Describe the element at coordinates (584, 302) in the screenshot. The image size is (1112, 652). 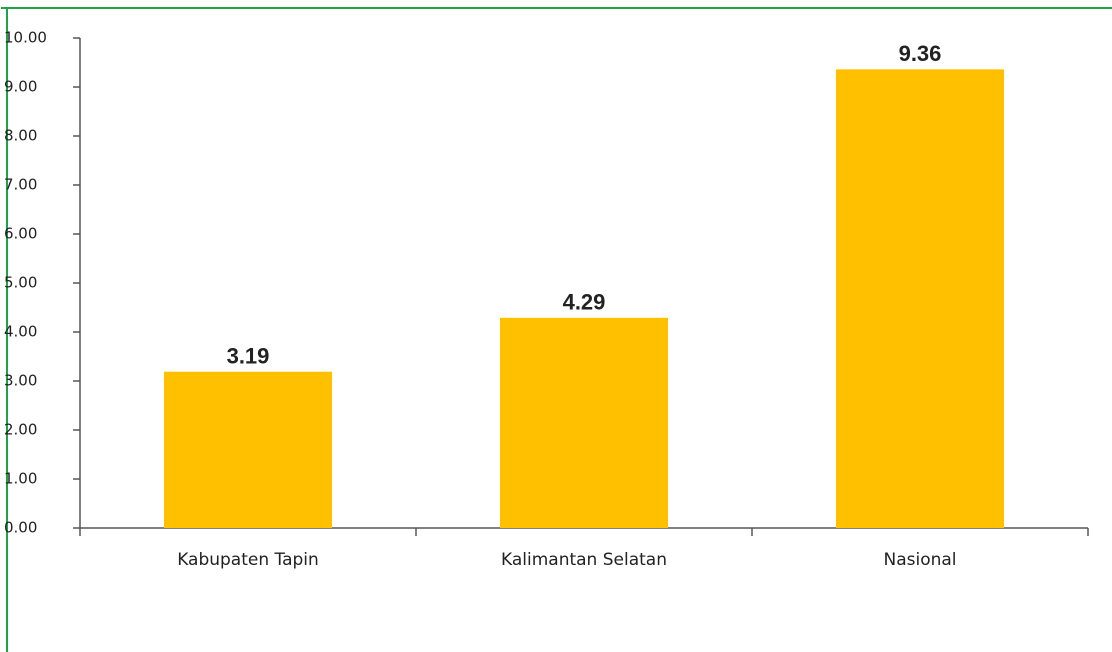
I see `data-label: 4.29` at that location.